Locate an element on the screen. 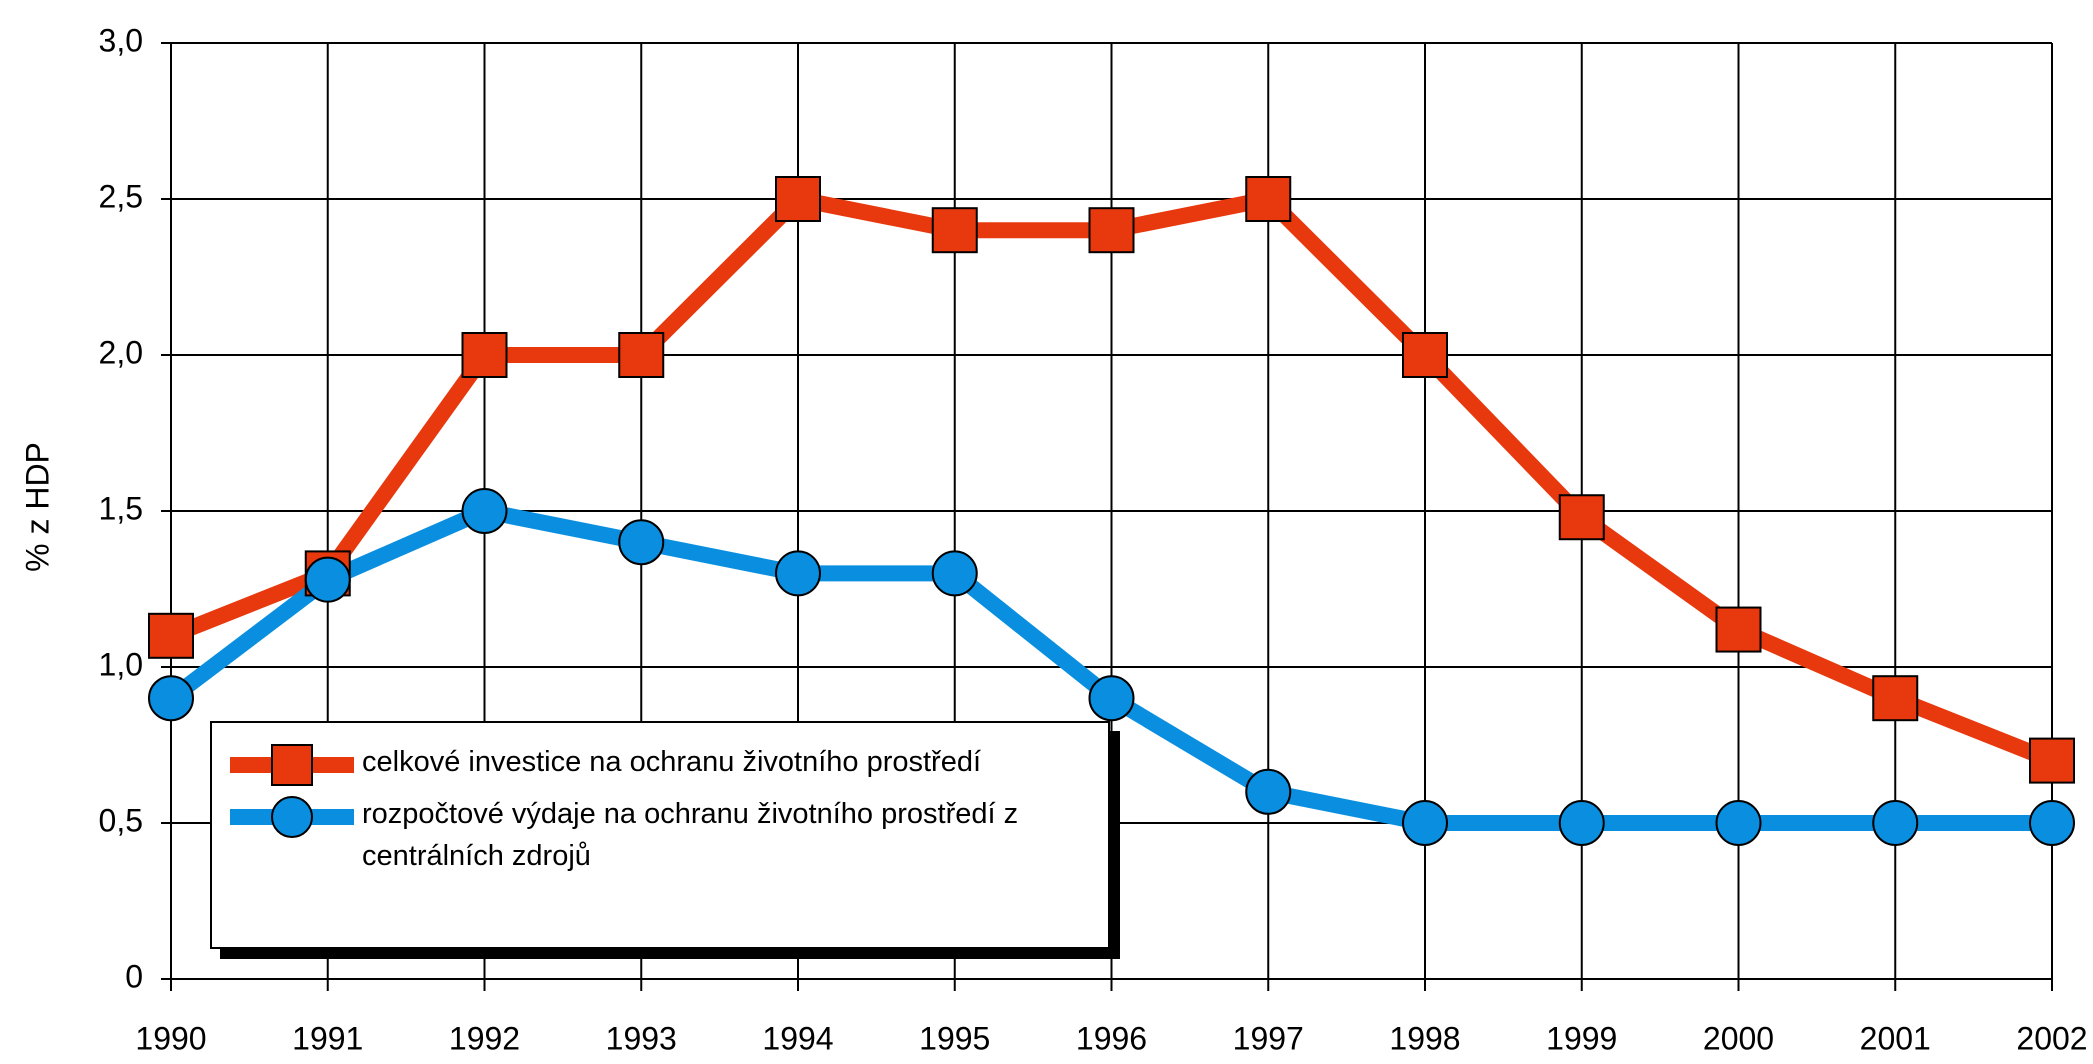 This screenshot has height=1064, width=2093. x-tick-label: 1998 is located at coordinates (1424, 1038).